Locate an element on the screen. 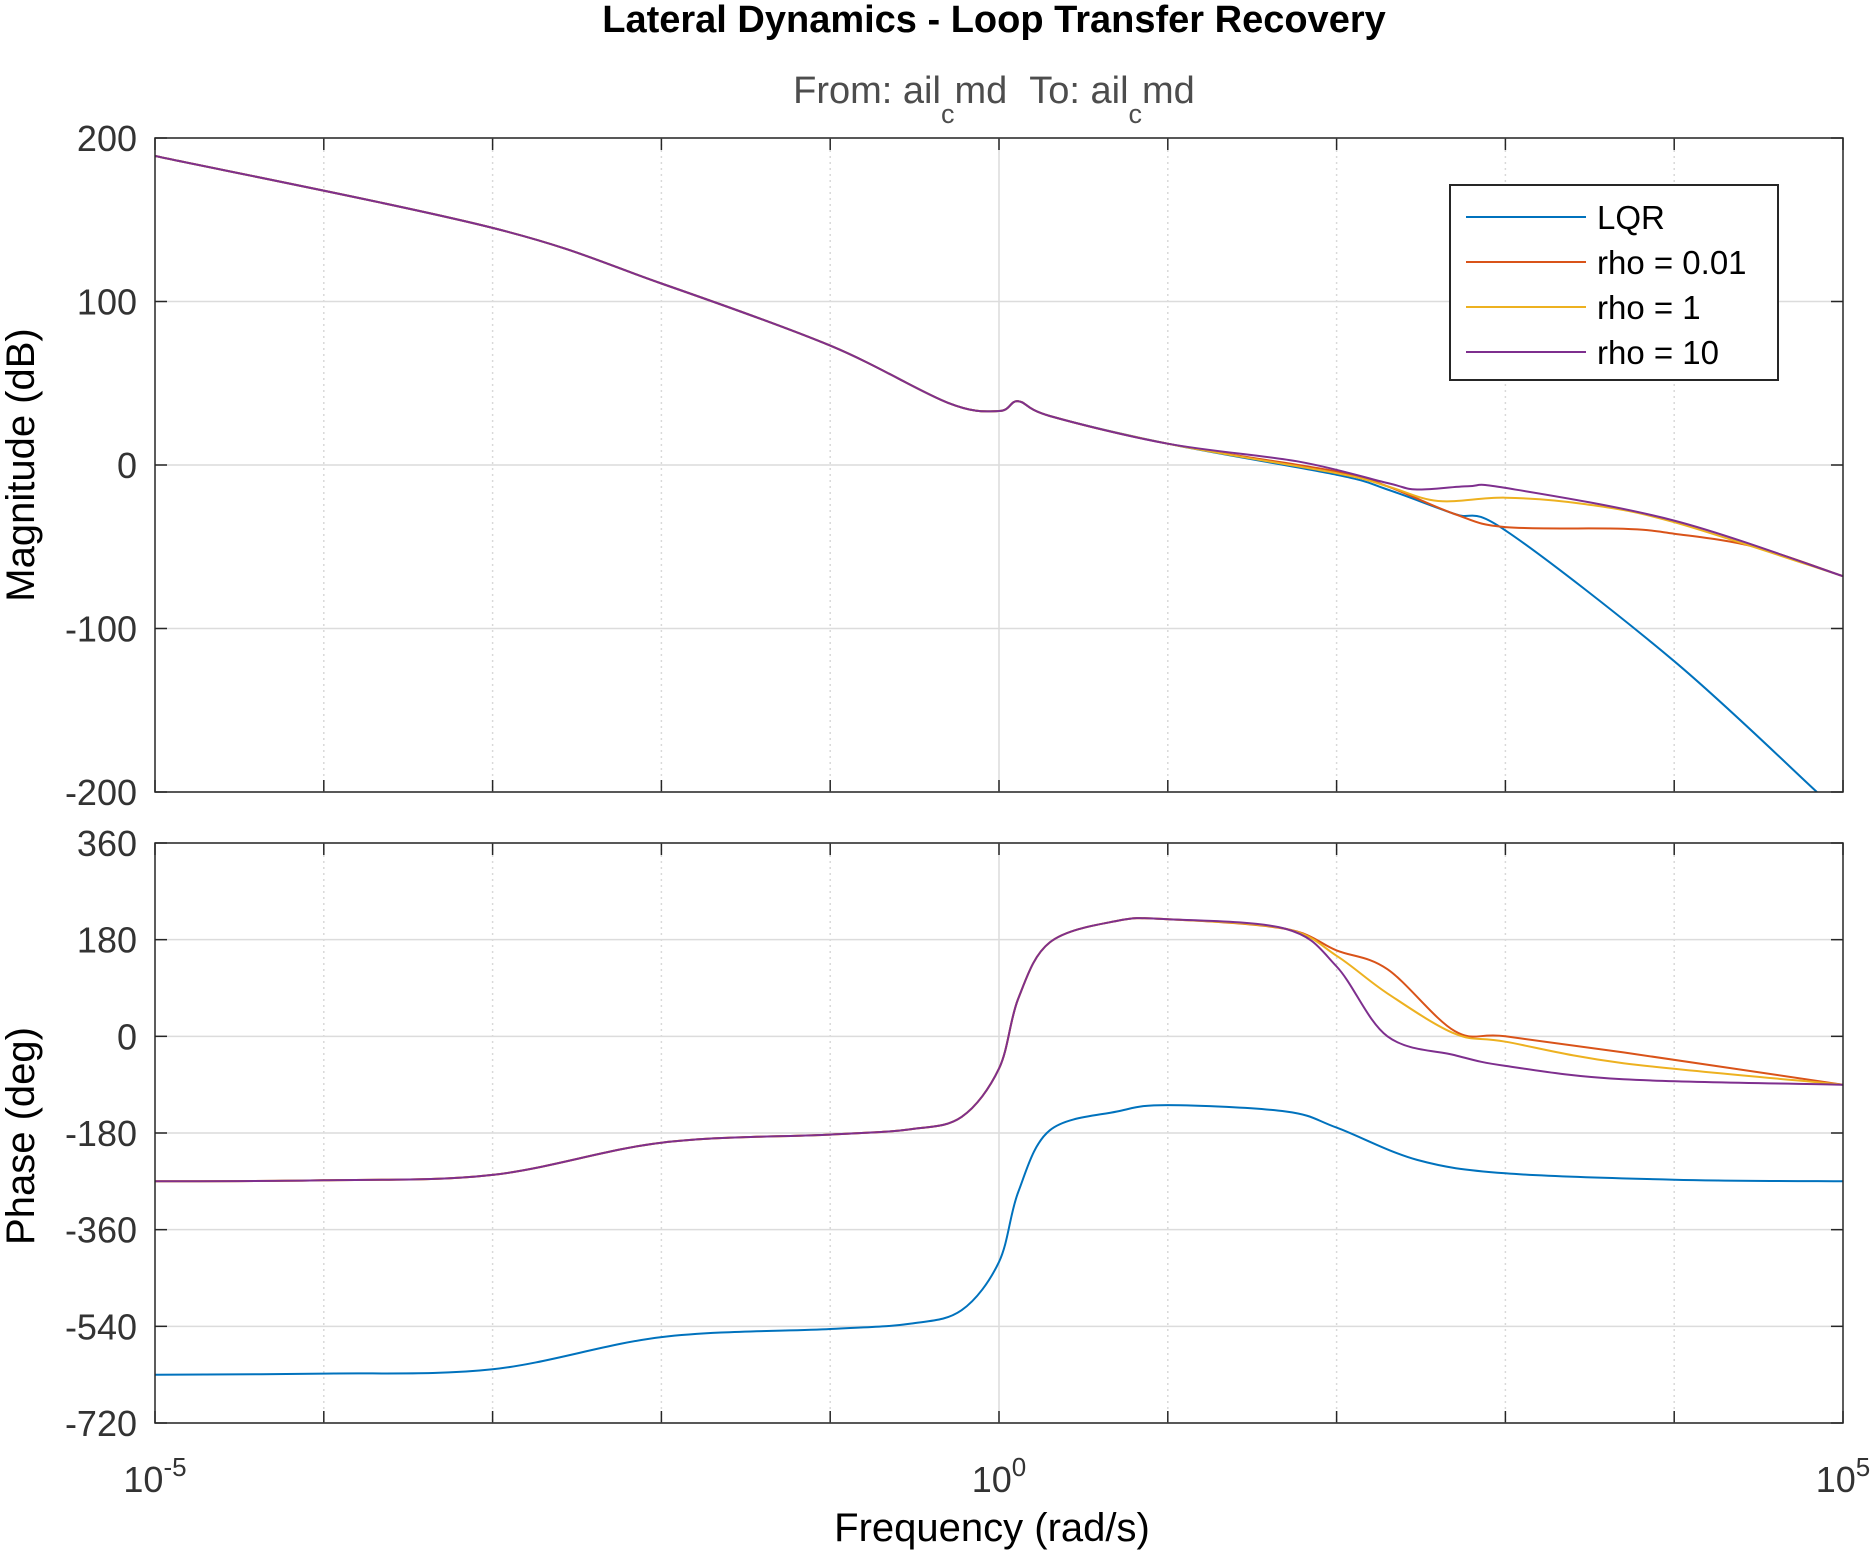 The width and height of the screenshot is (1872, 1552). x-tick-exponent: 0 is located at coordinates (1019, 1467).